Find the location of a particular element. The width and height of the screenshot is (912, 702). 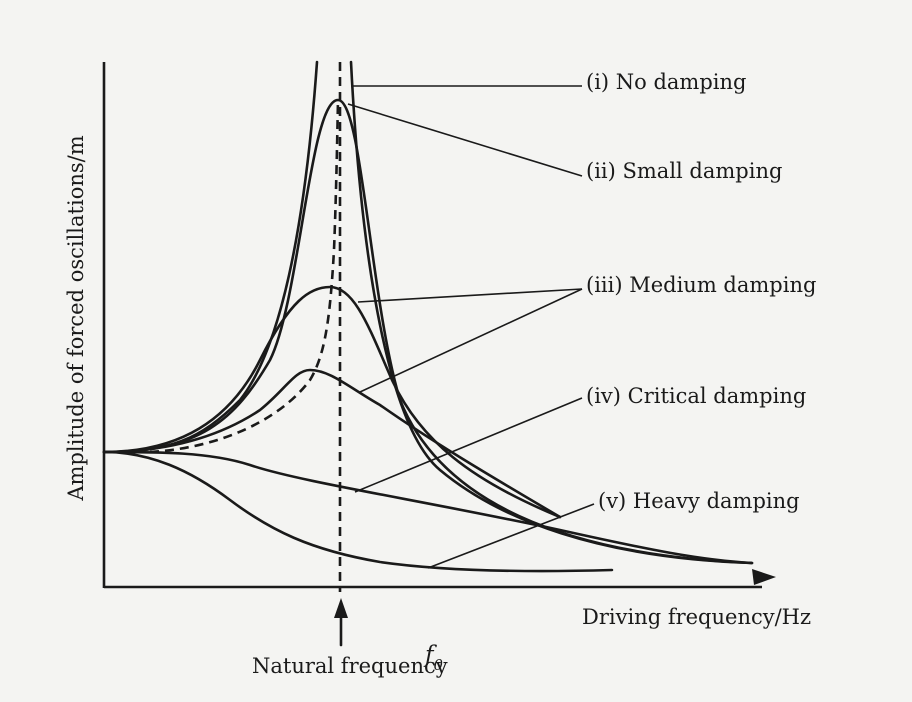

natural-frequency-marker is located at coordinates (341, 354).